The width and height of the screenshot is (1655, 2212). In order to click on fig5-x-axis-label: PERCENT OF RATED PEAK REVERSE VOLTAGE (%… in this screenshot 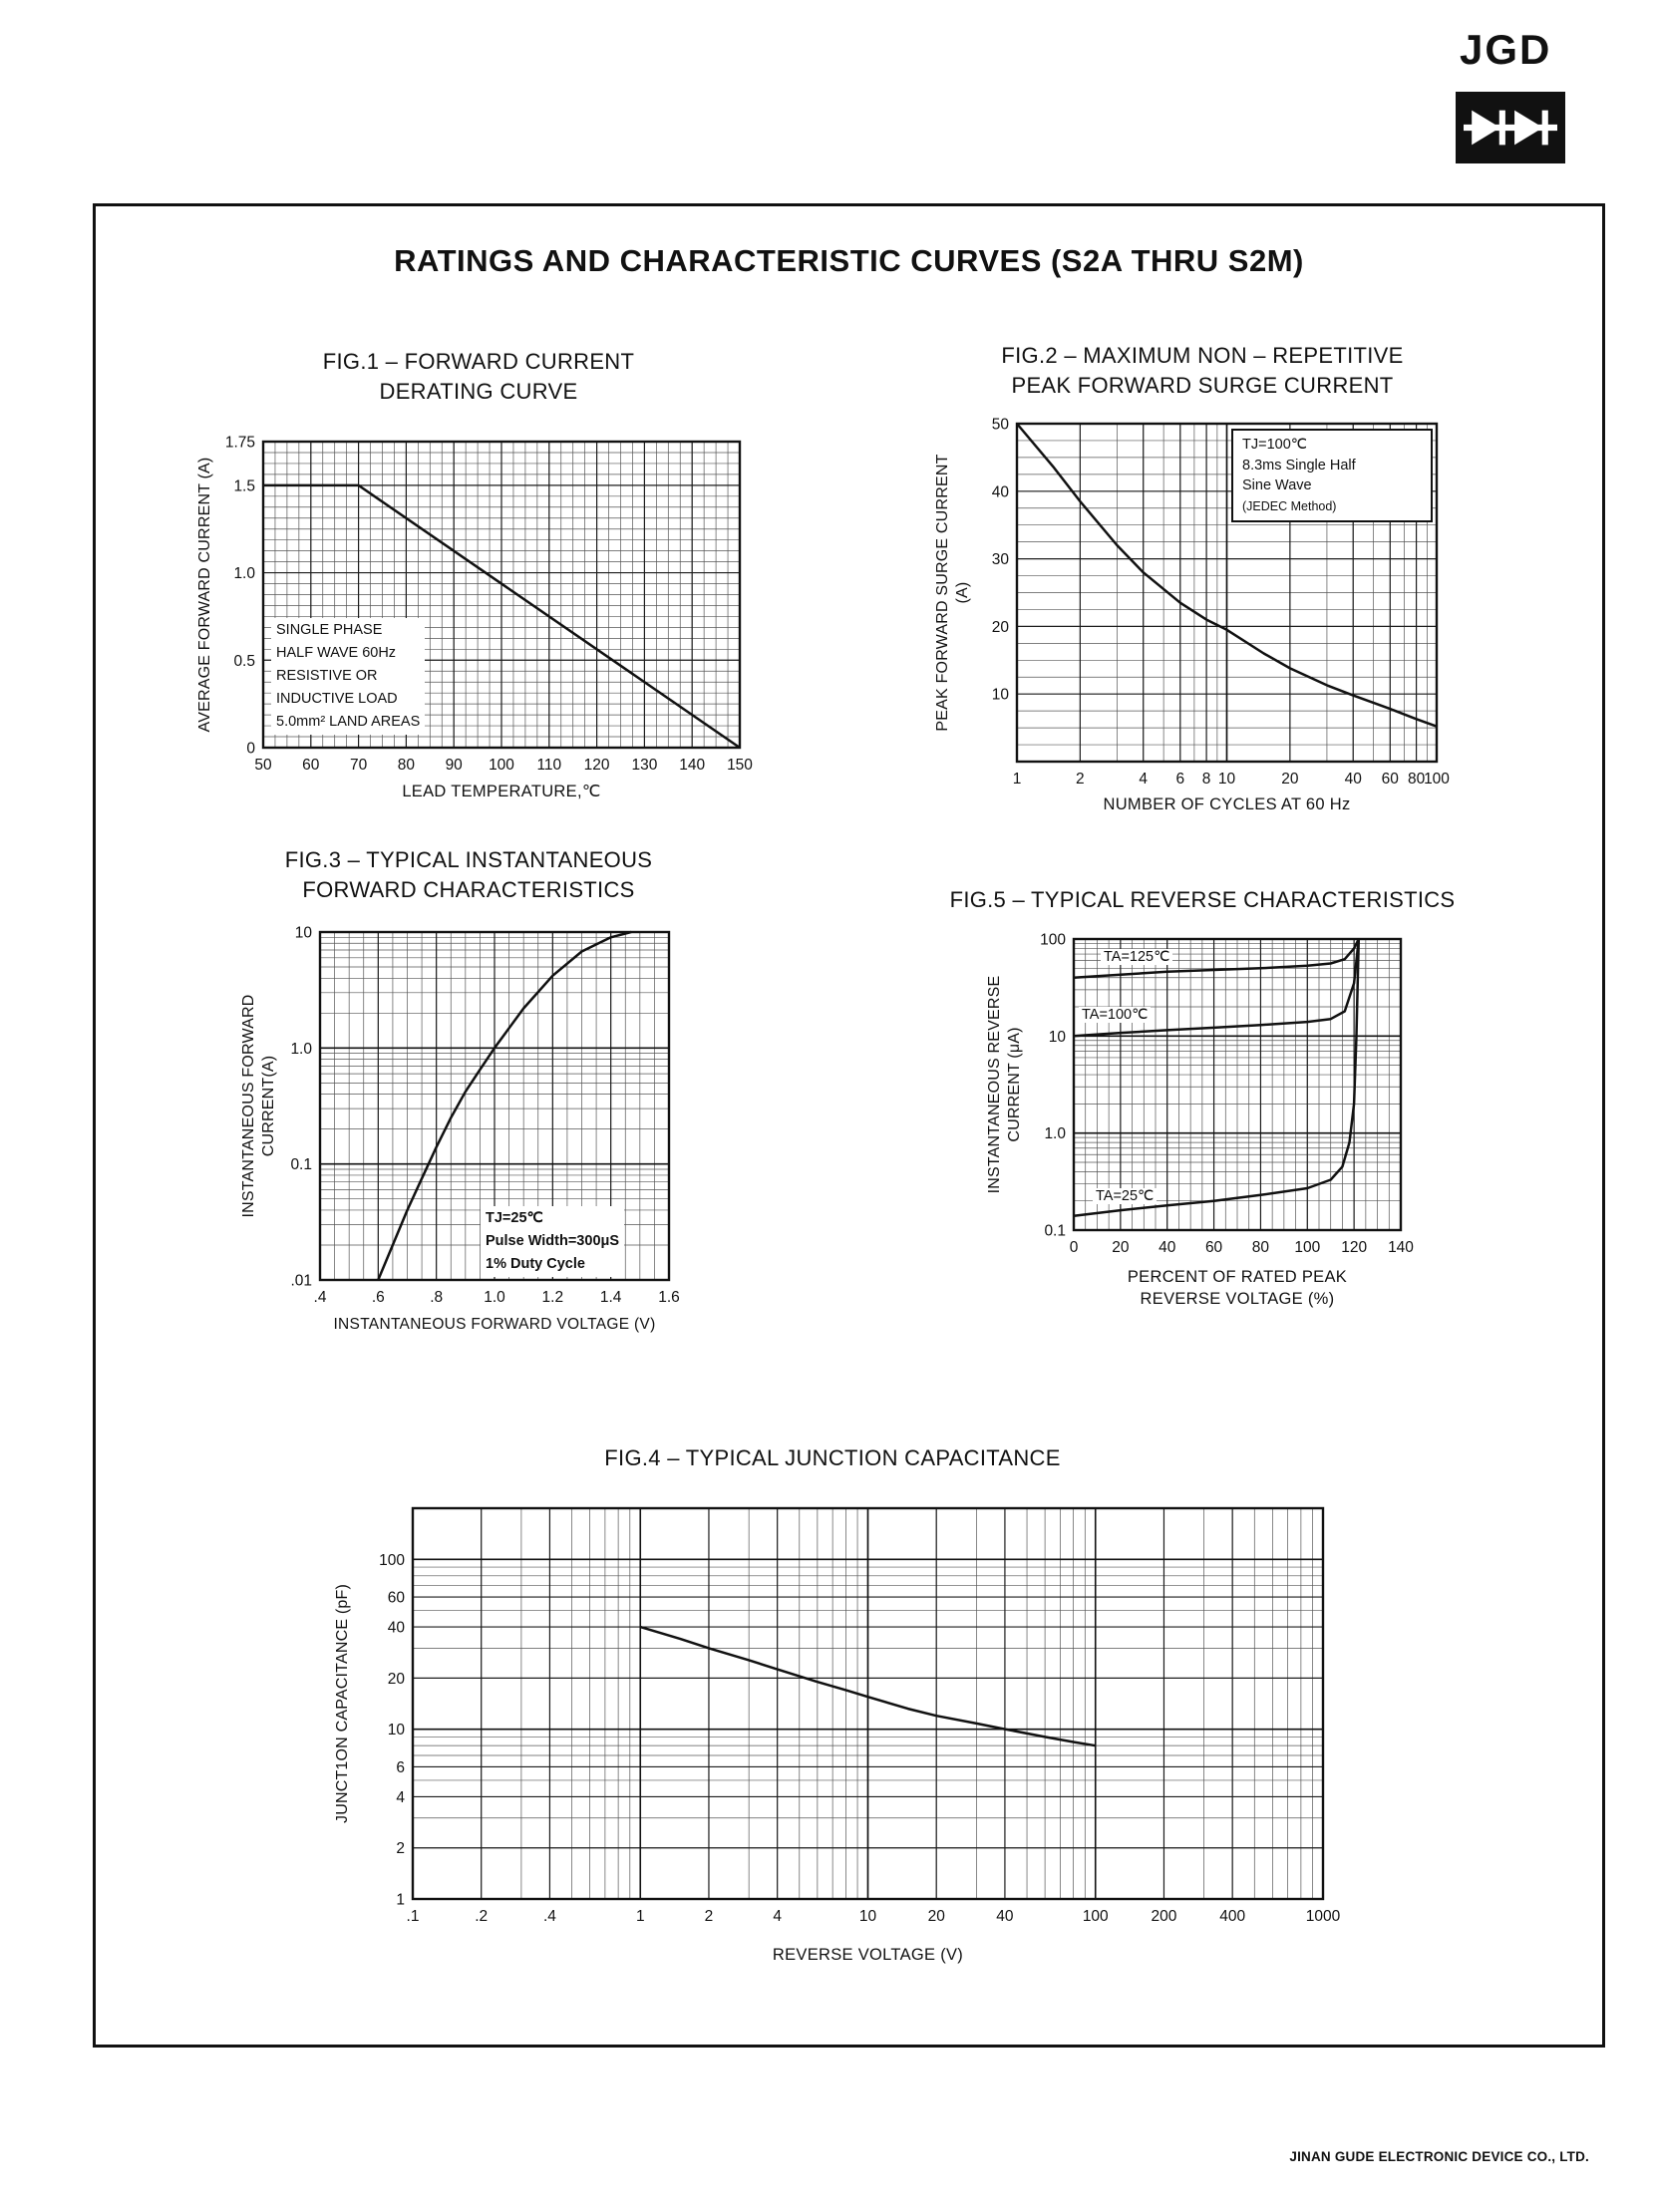, I will do `click(1237, 1288)`.